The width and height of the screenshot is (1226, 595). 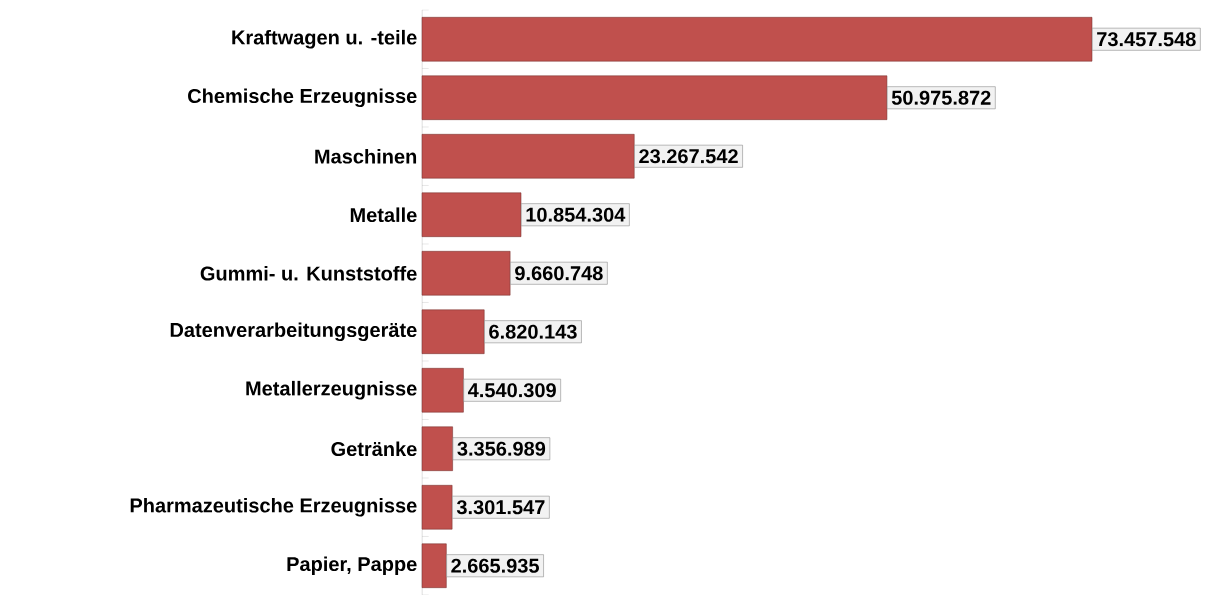 What do you see at coordinates (273, 507) in the screenshot?
I see `y-tick-label: Pharmazeutische Erzeugnisse` at bounding box center [273, 507].